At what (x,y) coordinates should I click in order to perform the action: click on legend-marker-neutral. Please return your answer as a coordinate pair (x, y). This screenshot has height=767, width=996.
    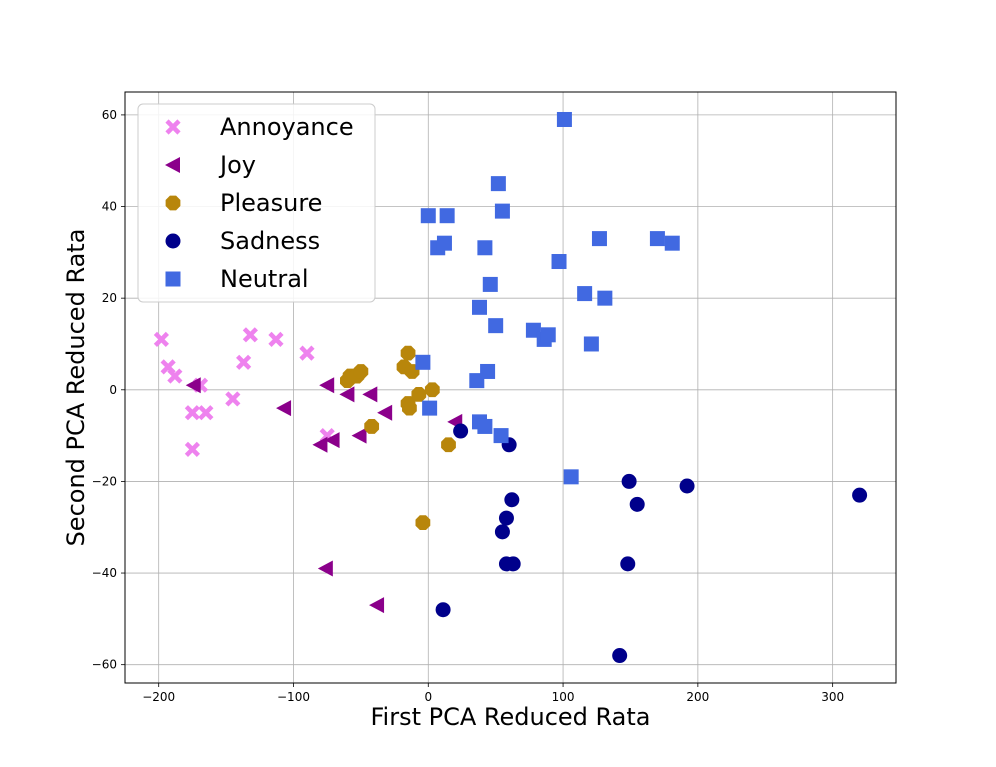
    Looking at the image, I should click on (173, 279).